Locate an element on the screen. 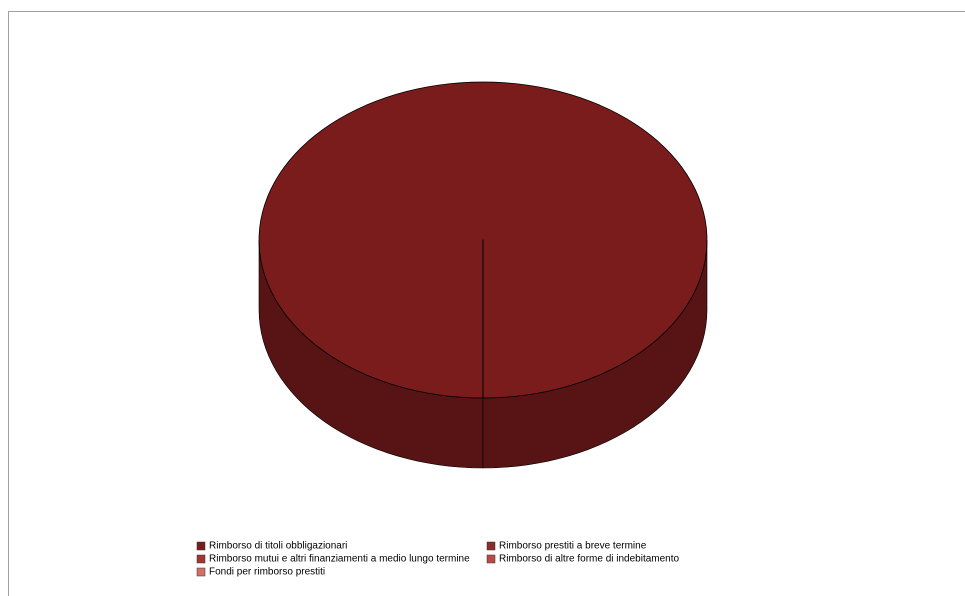 The width and height of the screenshot is (965, 596). legend-label: Rimborso prestiti a breve termine is located at coordinates (573, 546).